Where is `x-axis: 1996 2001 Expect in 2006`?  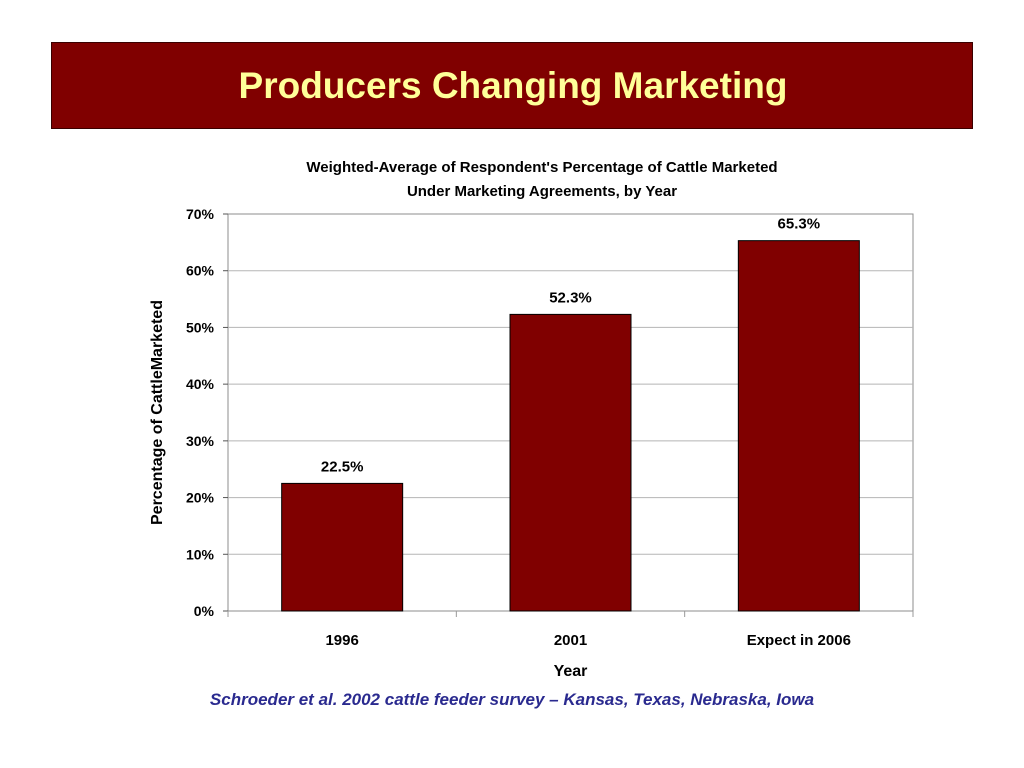
x-axis: 1996 2001 Expect in 2006 is located at coordinates (570, 630).